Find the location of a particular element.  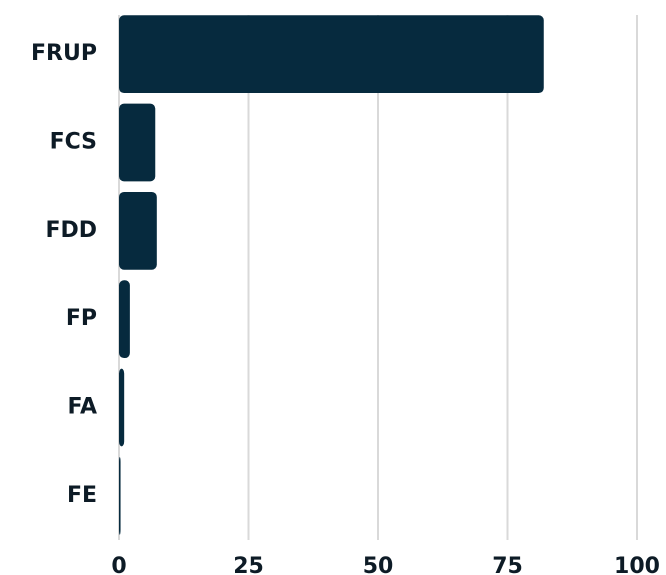

x-tick-label: 0 is located at coordinates (118, 564).